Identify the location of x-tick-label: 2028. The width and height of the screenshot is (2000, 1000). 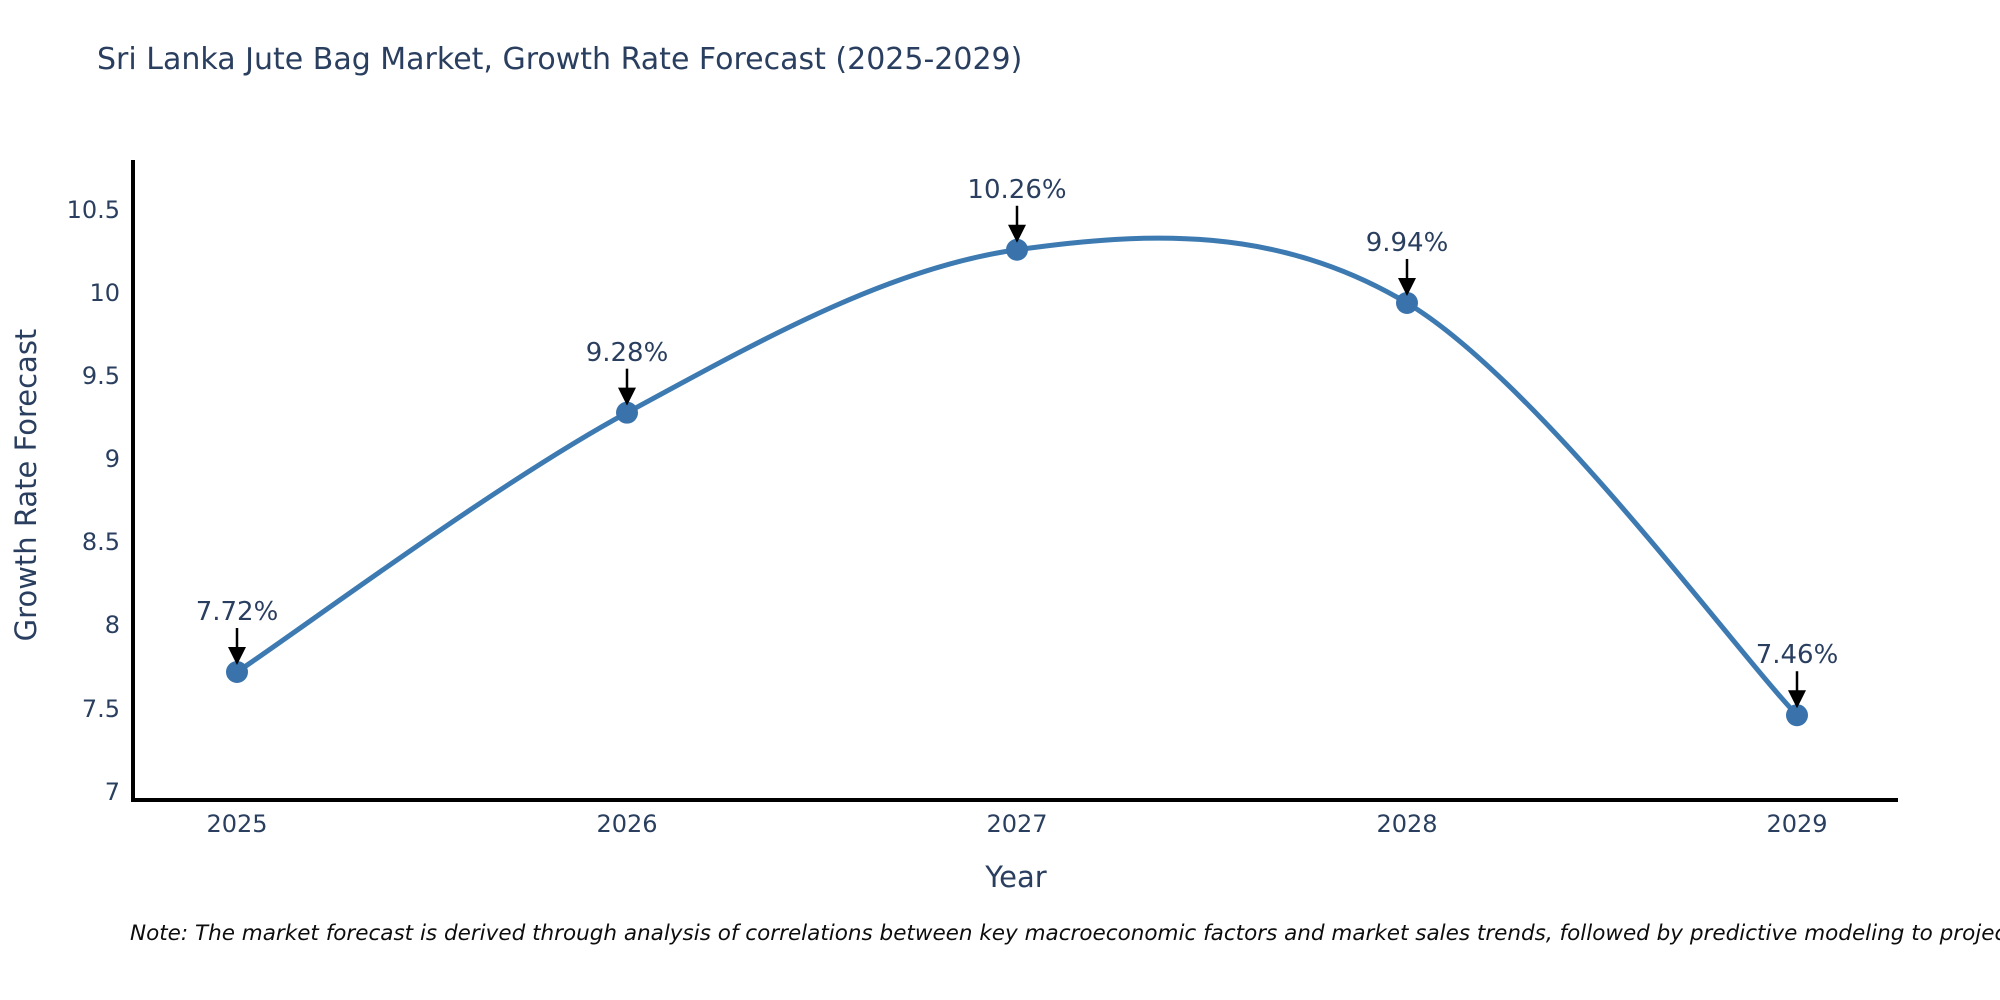
(1407, 824).